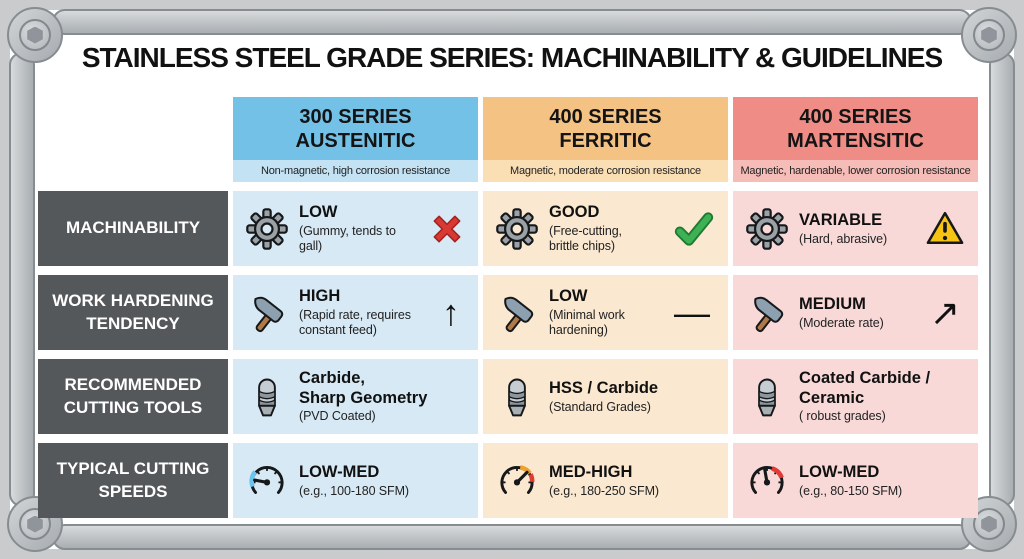  I want to click on frame-bar-top, so click(512, 22).